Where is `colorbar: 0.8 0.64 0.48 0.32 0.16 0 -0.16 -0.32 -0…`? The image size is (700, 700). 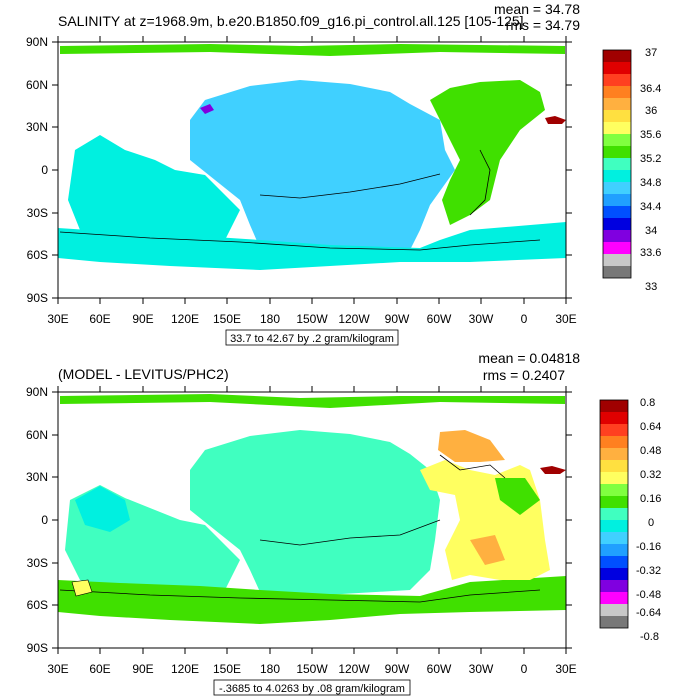 colorbar: 0.8 0.64 0.48 0.32 0.16 0 -0.16 -0.32 -0… is located at coordinates (630, 520).